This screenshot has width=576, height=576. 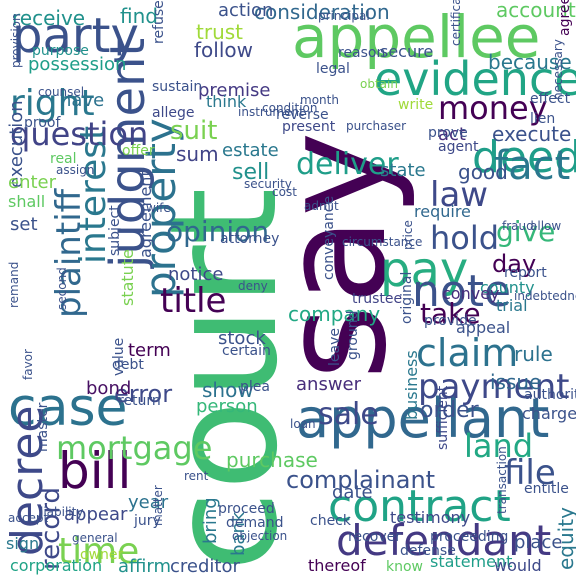 I want to click on word-payment: payment, so click(x=494, y=387).